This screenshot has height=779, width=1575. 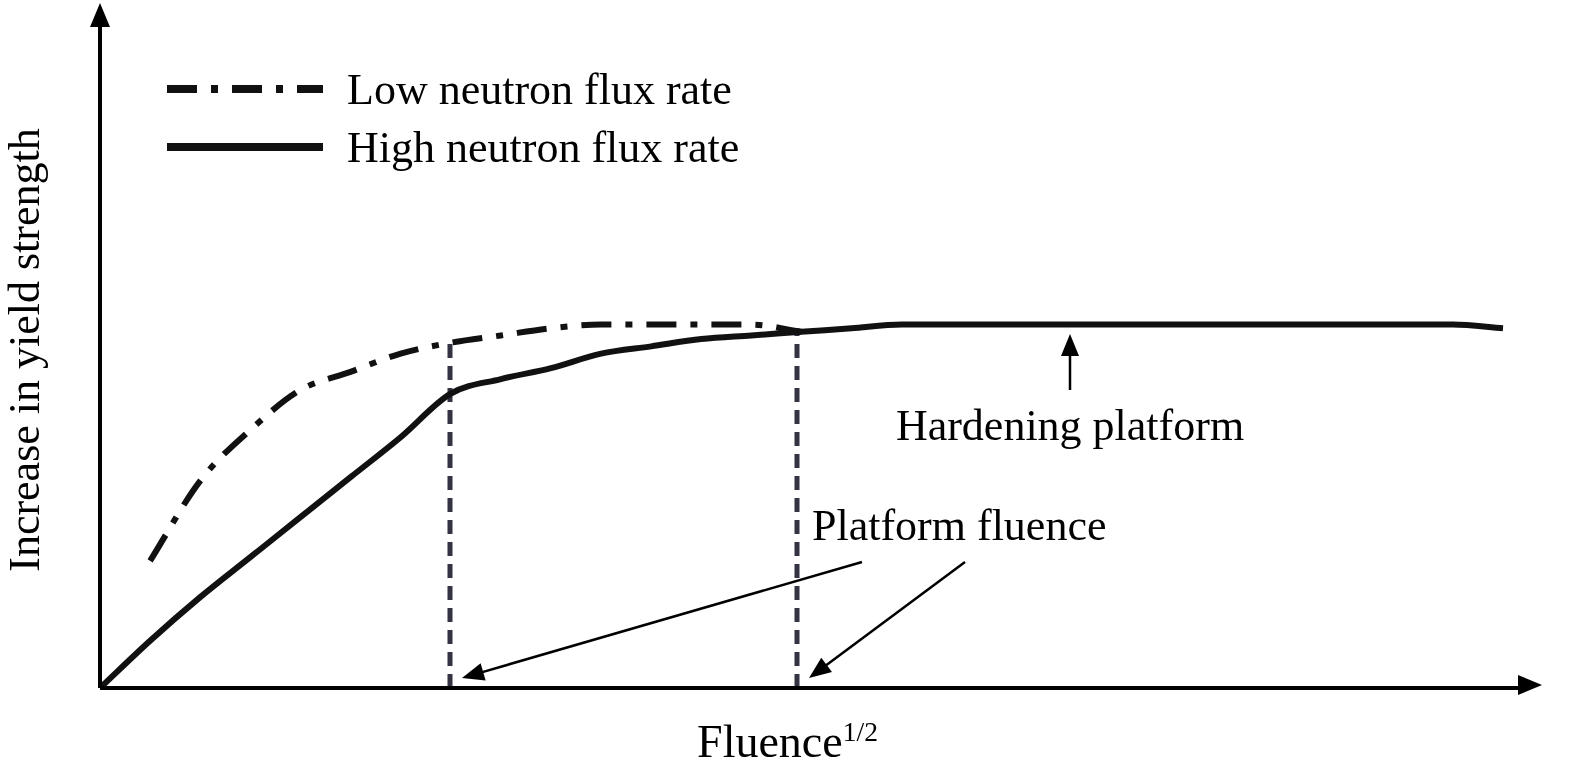 What do you see at coordinates (539, 89) in the screenshot?
I see `legend-label: Low neutron flux rate` at bounding box center [539, 89].